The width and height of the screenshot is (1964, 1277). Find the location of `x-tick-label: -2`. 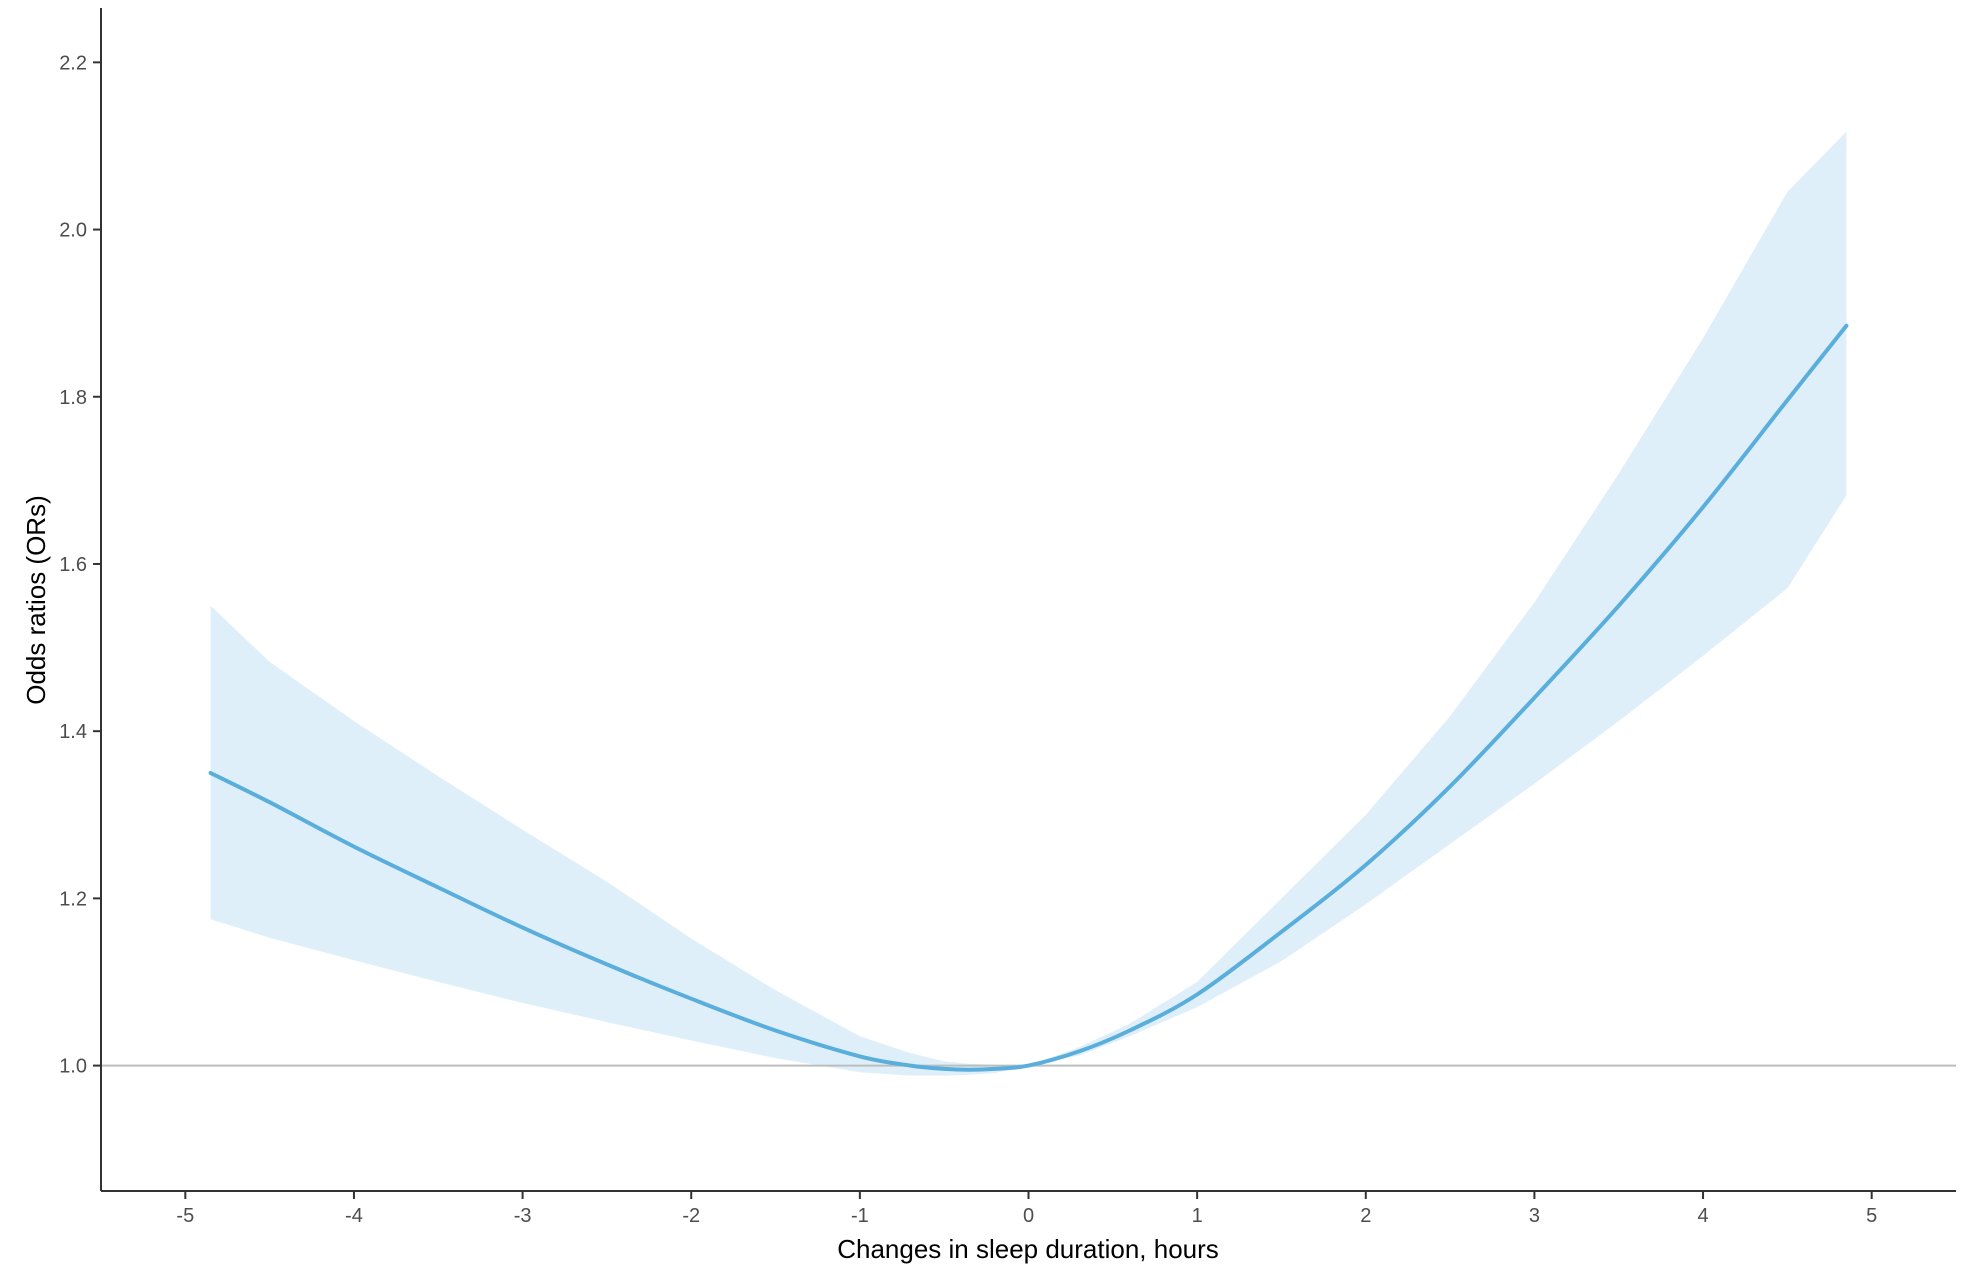

x-tick-label: -2 is located at coordinates (691, 1216).